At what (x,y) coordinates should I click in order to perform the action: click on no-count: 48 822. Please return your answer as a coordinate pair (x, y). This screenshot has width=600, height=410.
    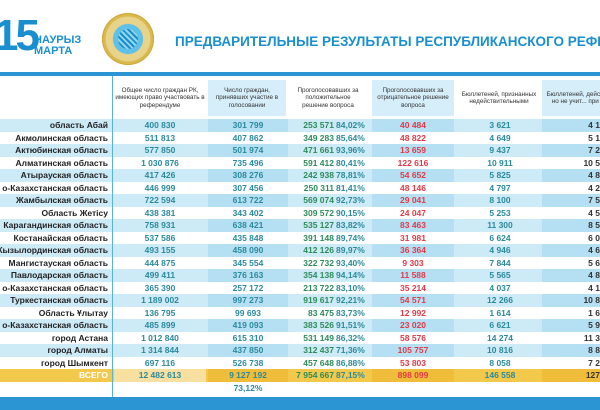
    Looking at the image, I should click on (413, 138).